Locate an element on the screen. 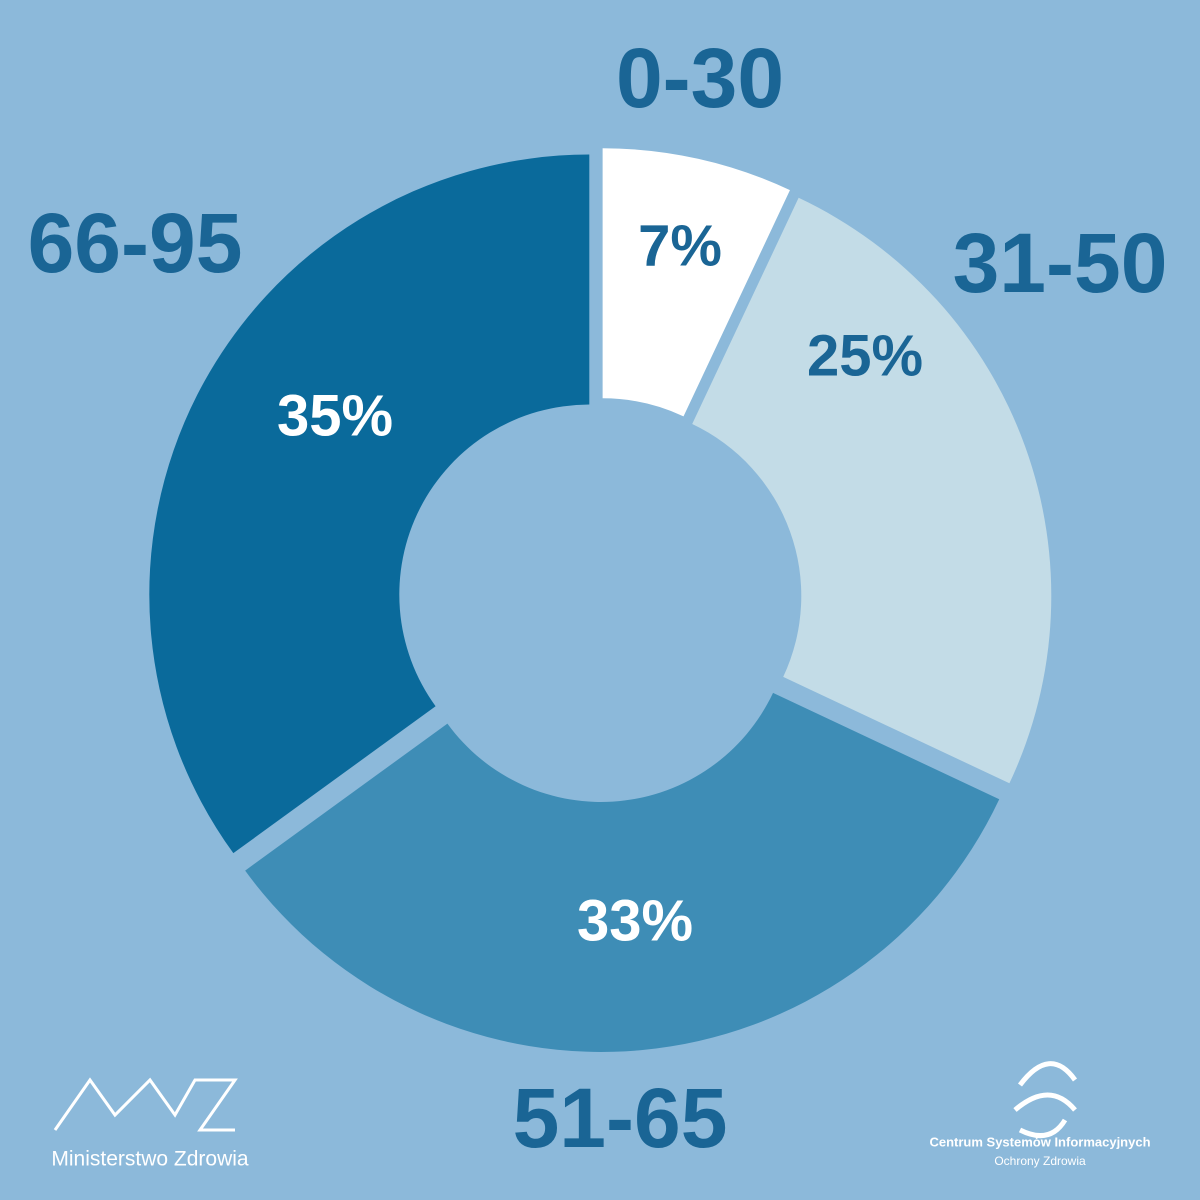  category-label: 51-65 is located at coordinates (620, 1118).